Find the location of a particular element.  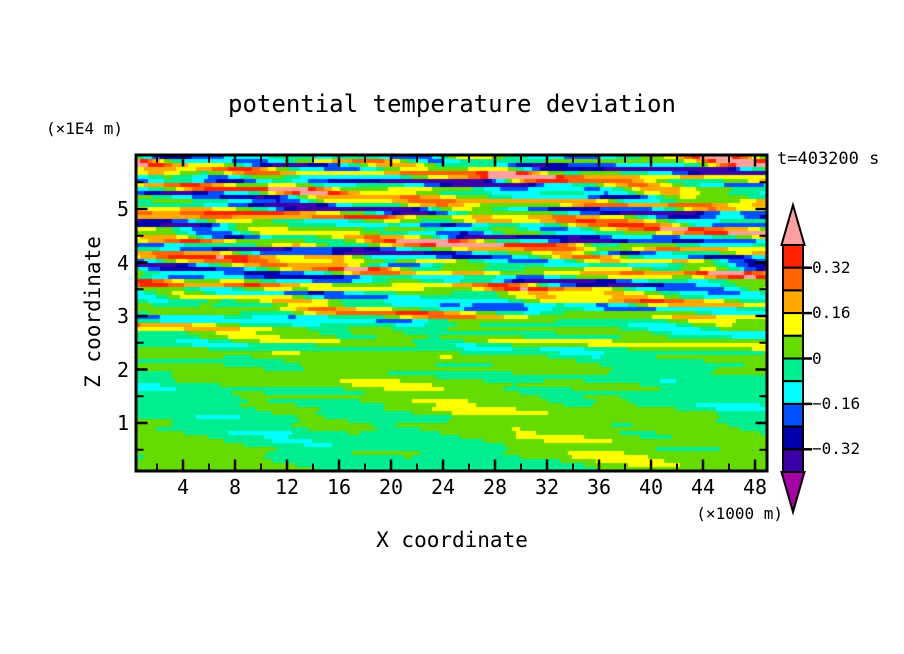

x-tick-label: 24 is located at coordinates (443, 487).